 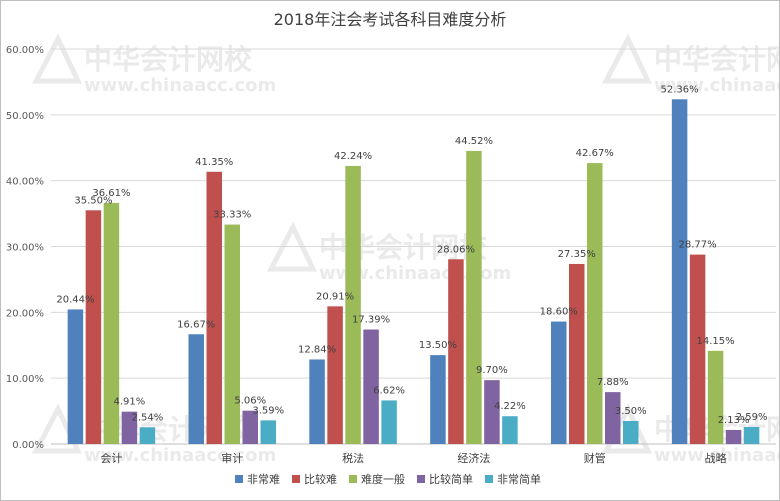 What do you see at coordinates (438, 345) in the screenshot?
I see `data-label: 13.50%` at bounding box center [438, 345].